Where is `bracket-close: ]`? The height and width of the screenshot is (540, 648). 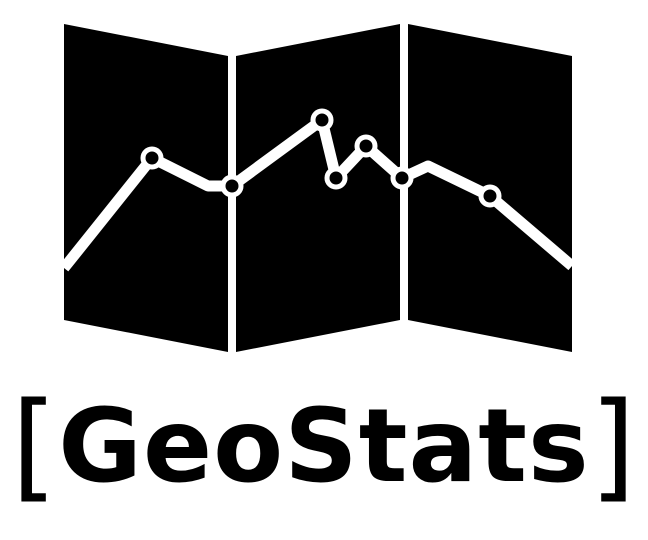
bracket-close: ] is located at coordinates (613, 445).